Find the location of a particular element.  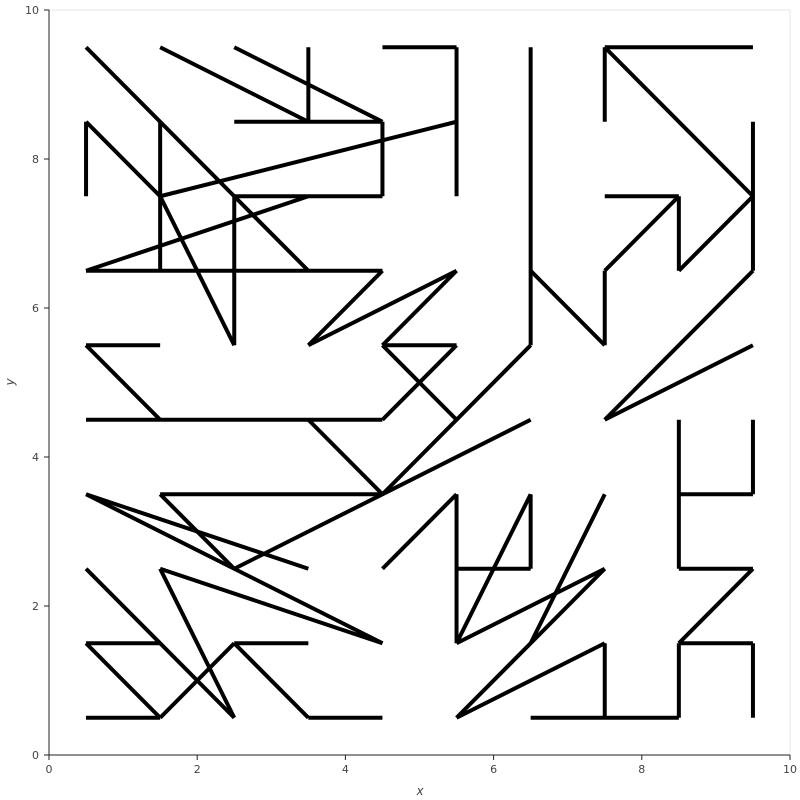

y-axis-ticks: 0 2 4 6 8 10 is located at coordinates (37, 383).